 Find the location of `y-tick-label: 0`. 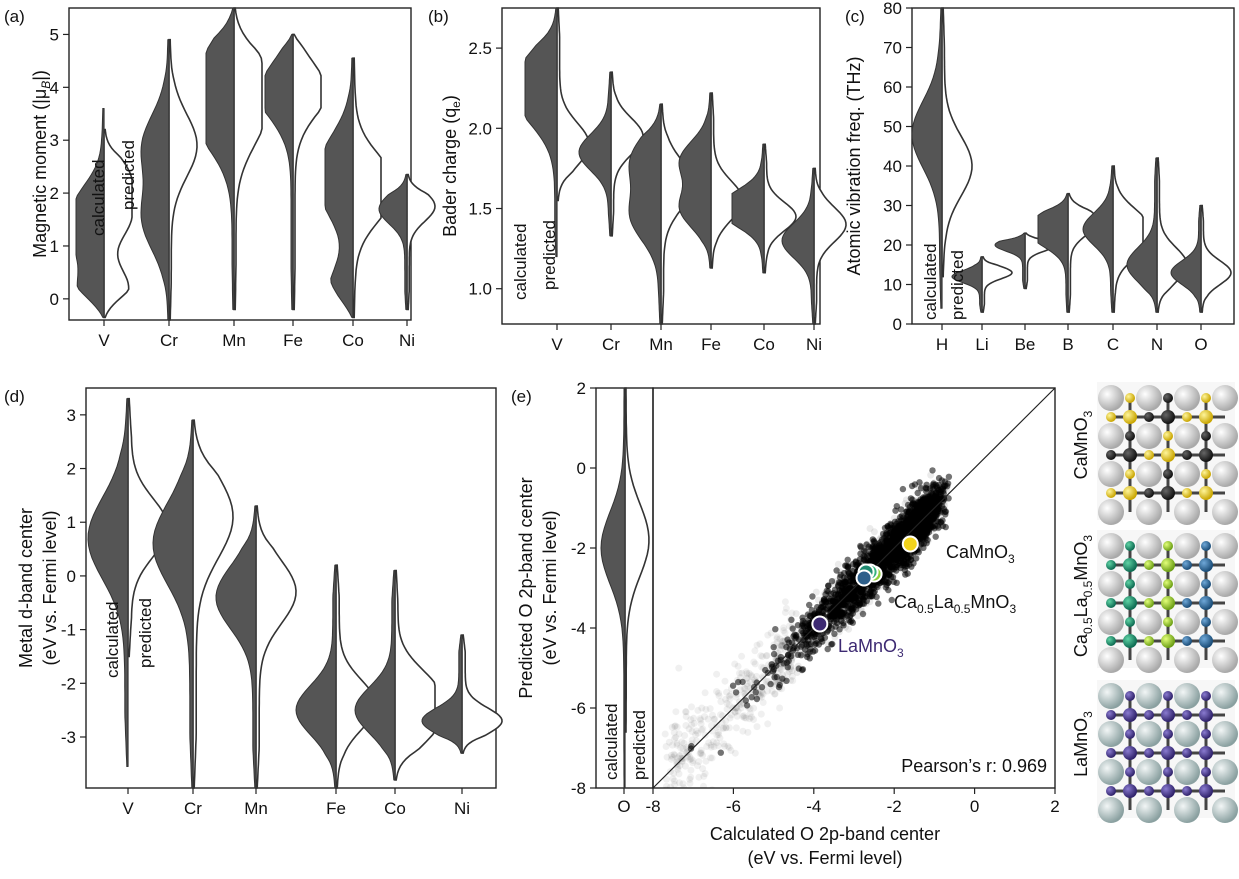

y-tick-label: 0 is located at coordinates (581, 468).